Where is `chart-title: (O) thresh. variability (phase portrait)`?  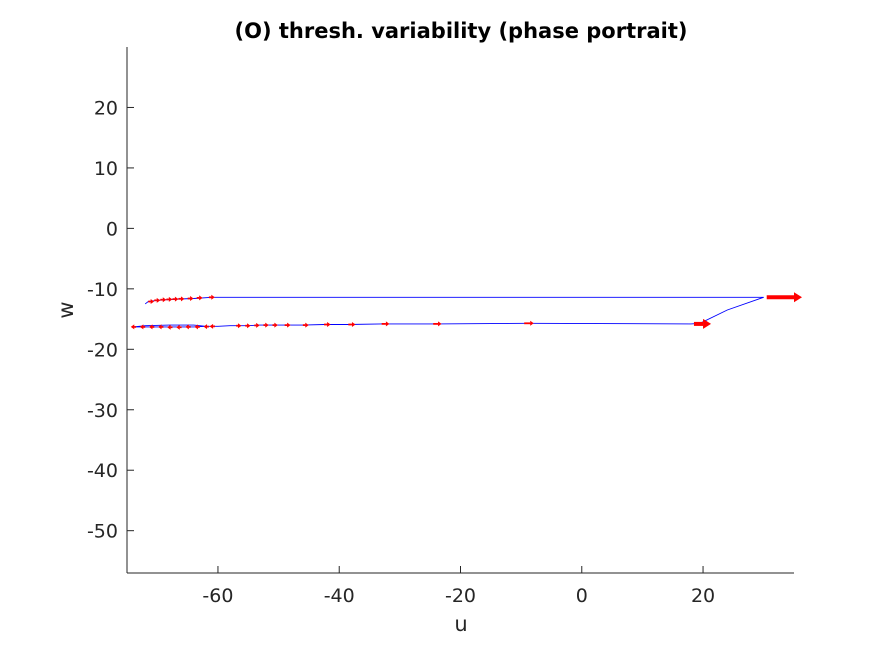
chart-title: (O) thresh. variability (phase portrait) is located at coordinates (461, 31).